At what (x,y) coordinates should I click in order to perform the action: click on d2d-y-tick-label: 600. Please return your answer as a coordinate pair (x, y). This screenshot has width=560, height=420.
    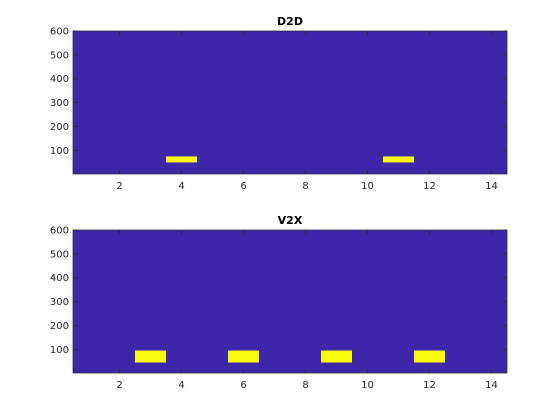
    Looking at the image, I should click on (59, 32).